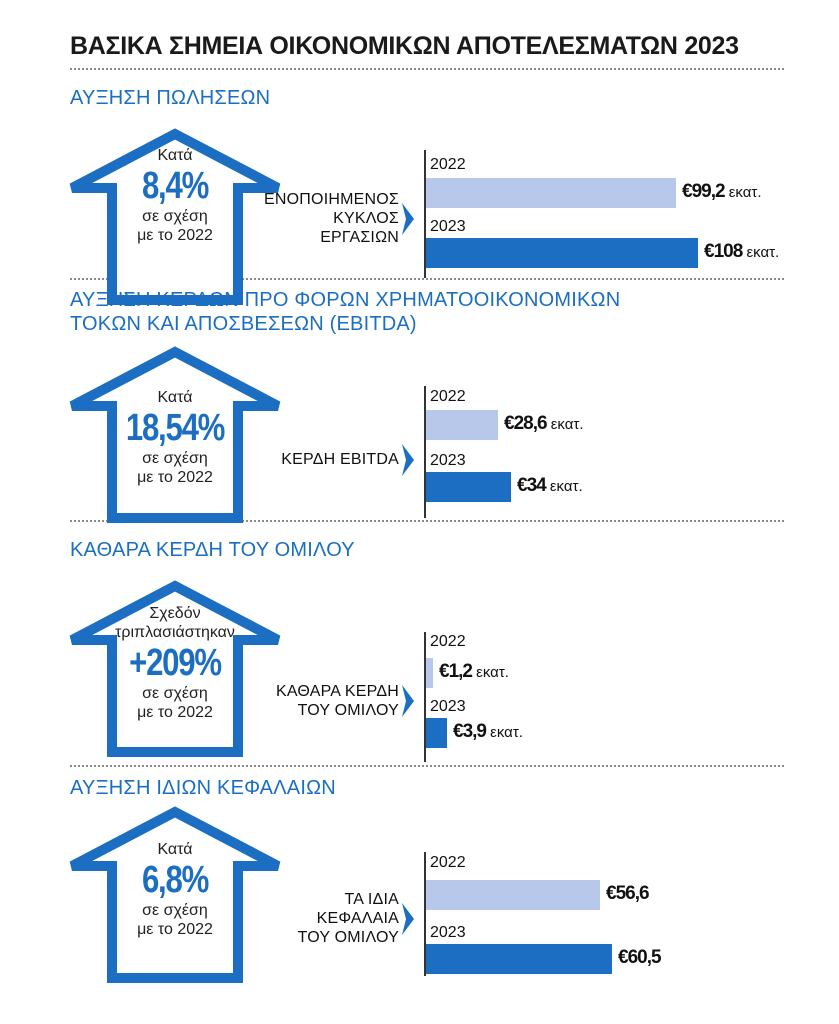 This screenshot has width=839, height=1024. What do you see at coordinates (723, 251) in the screenshot?
I see `bar-value: €108` at bounding box center [723, 251].